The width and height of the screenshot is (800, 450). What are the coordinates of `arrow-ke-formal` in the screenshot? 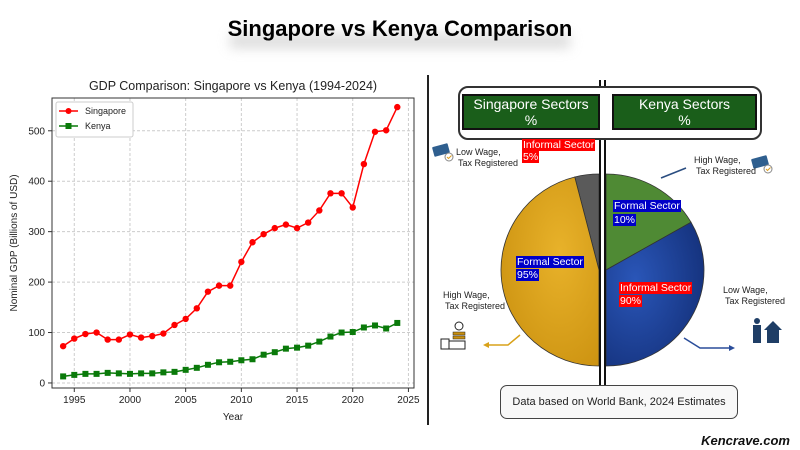 It's located at (673, 173).